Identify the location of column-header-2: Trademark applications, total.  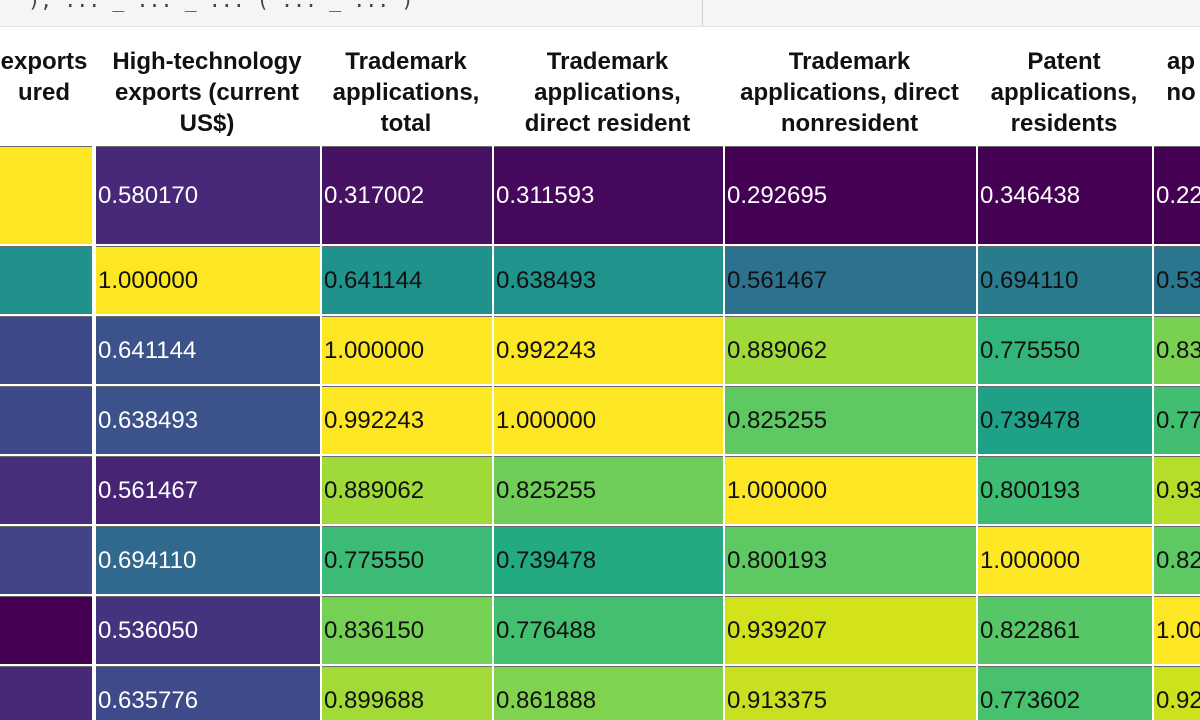
(406, 96).